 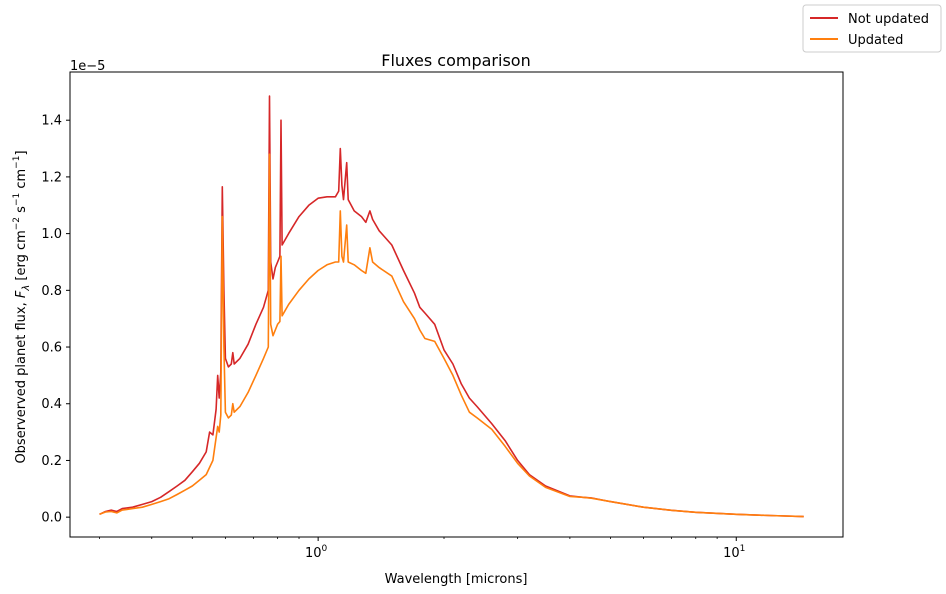 What do you see at coordinates (316, 552) in the screenshot?
I see `x-tick-label: 10⁰` at bounding box center [316, 552].